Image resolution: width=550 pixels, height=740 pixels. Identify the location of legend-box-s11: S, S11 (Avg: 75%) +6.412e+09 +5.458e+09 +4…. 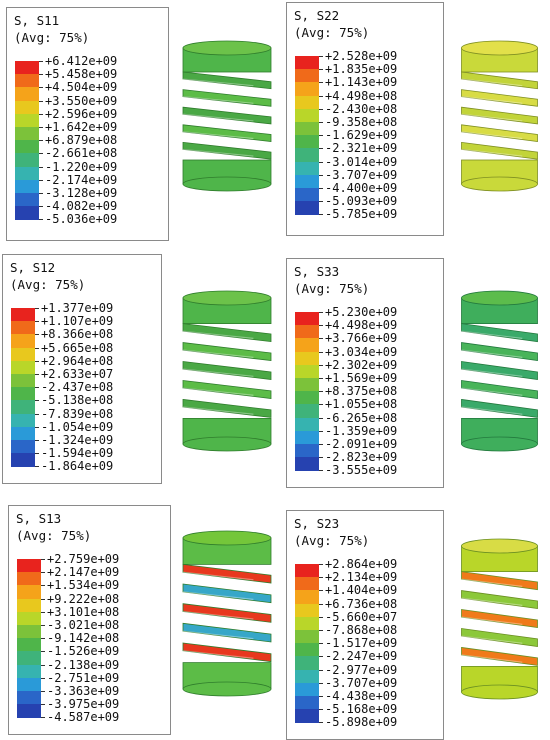
(87, 124).